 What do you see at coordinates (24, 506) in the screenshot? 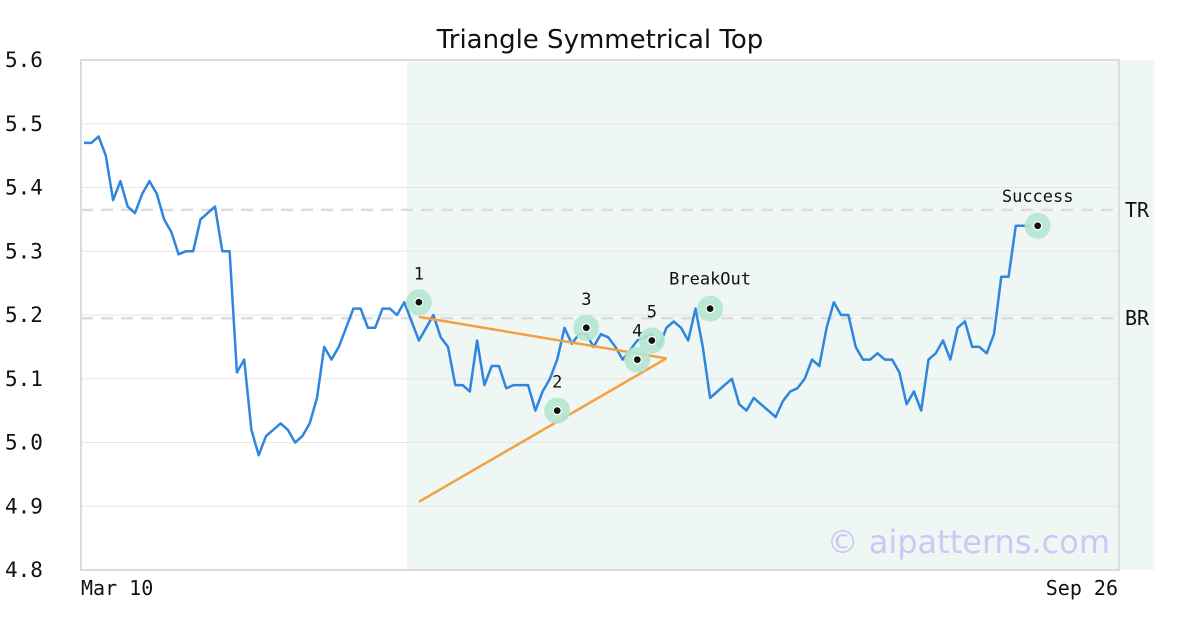
I see `y-tick-label: 4.9` at bounding box center [24, 506].